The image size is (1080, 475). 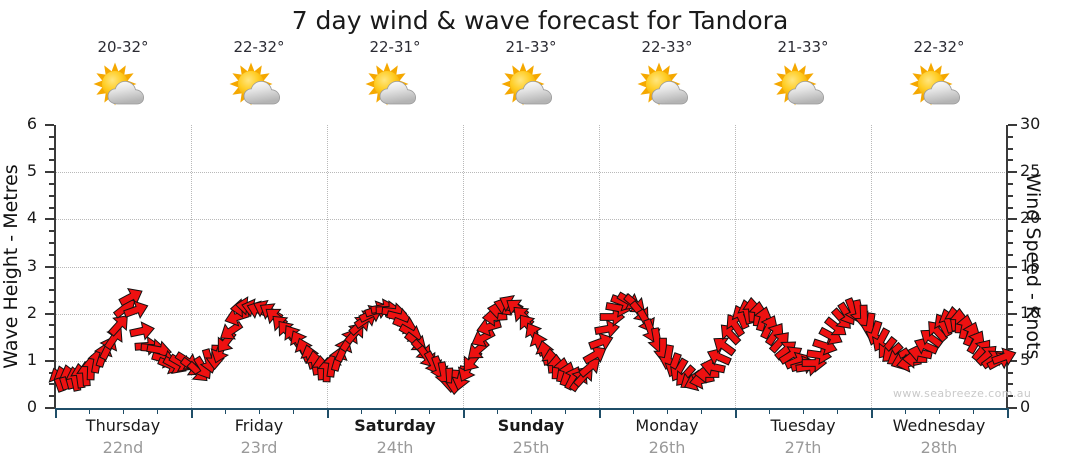 What do you see at coordinates (31, 312) in the screenshot?
I see `wave-axis-label: 2` at bounding box center [31, 312].